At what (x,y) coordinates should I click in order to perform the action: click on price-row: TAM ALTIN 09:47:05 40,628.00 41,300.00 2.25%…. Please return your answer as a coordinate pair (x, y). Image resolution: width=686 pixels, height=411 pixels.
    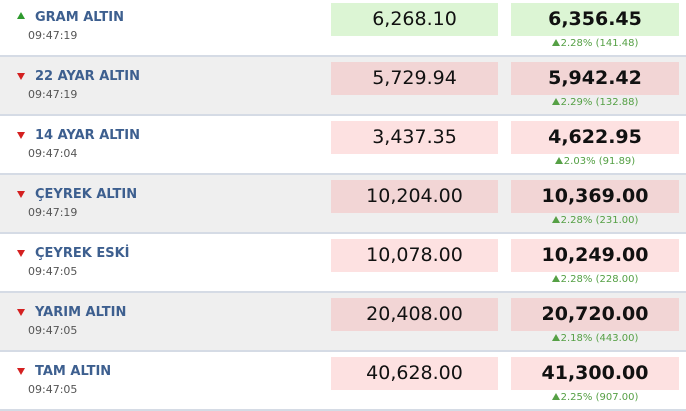
    Looking at the image, I should click on (343, 381).